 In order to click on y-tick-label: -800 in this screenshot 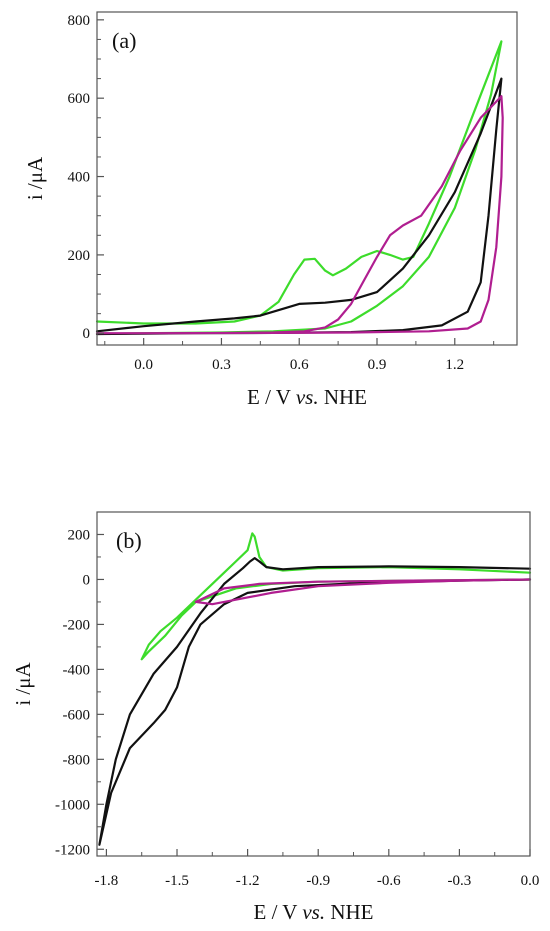, I will do `click(77, 760)`.